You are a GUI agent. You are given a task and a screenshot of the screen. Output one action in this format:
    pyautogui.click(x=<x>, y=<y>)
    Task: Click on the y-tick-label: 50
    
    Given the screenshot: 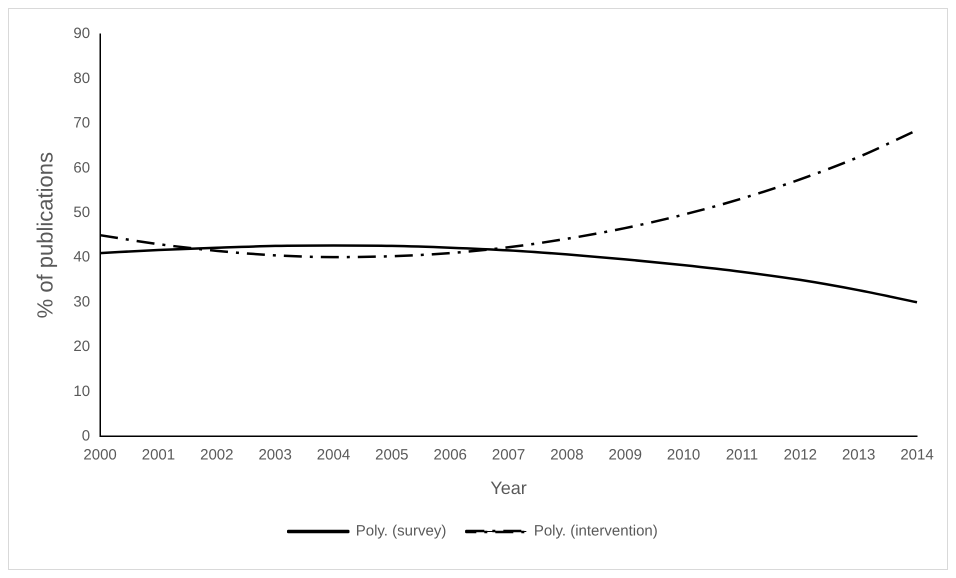 What is the action you would take?
    pyautogui.click(x=81, y=212)
    